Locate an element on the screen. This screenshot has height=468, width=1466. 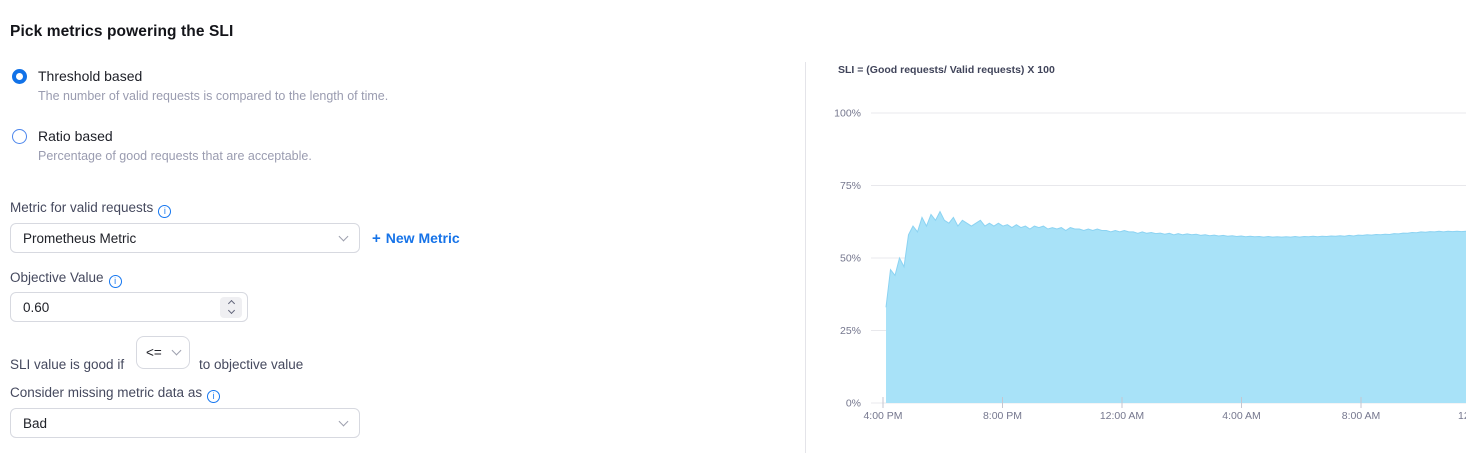
objective-field-label-text: Objective Value is located at coordinates (57, 277).